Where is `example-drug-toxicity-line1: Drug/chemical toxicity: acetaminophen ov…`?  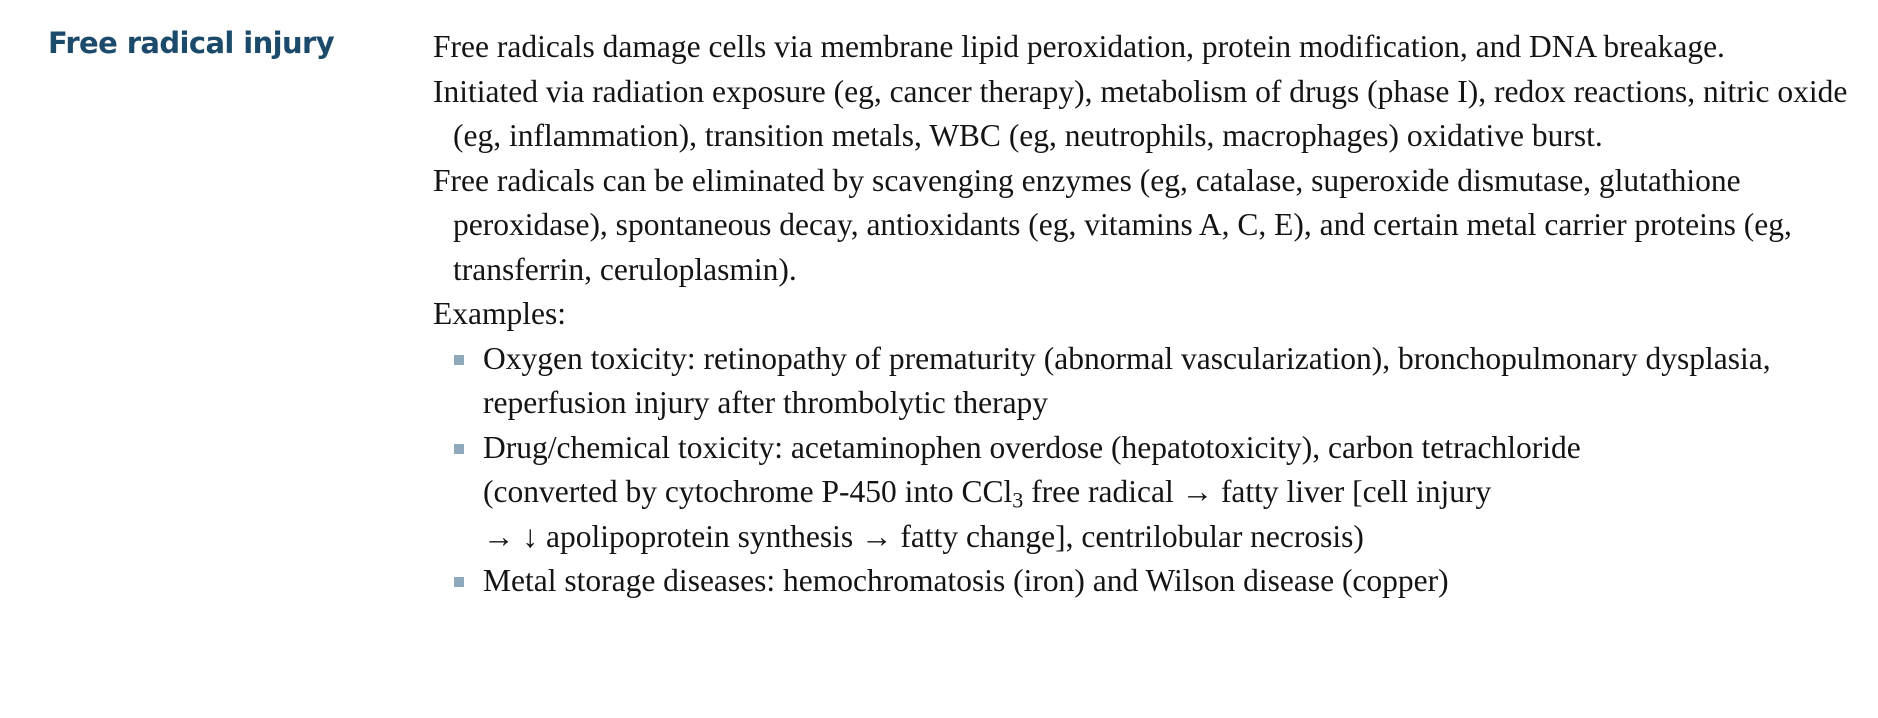
example-drug-toxicity-line1: Drug/chemical toxicity: acetaminophen ov… is located at coordinates (1032, 447).